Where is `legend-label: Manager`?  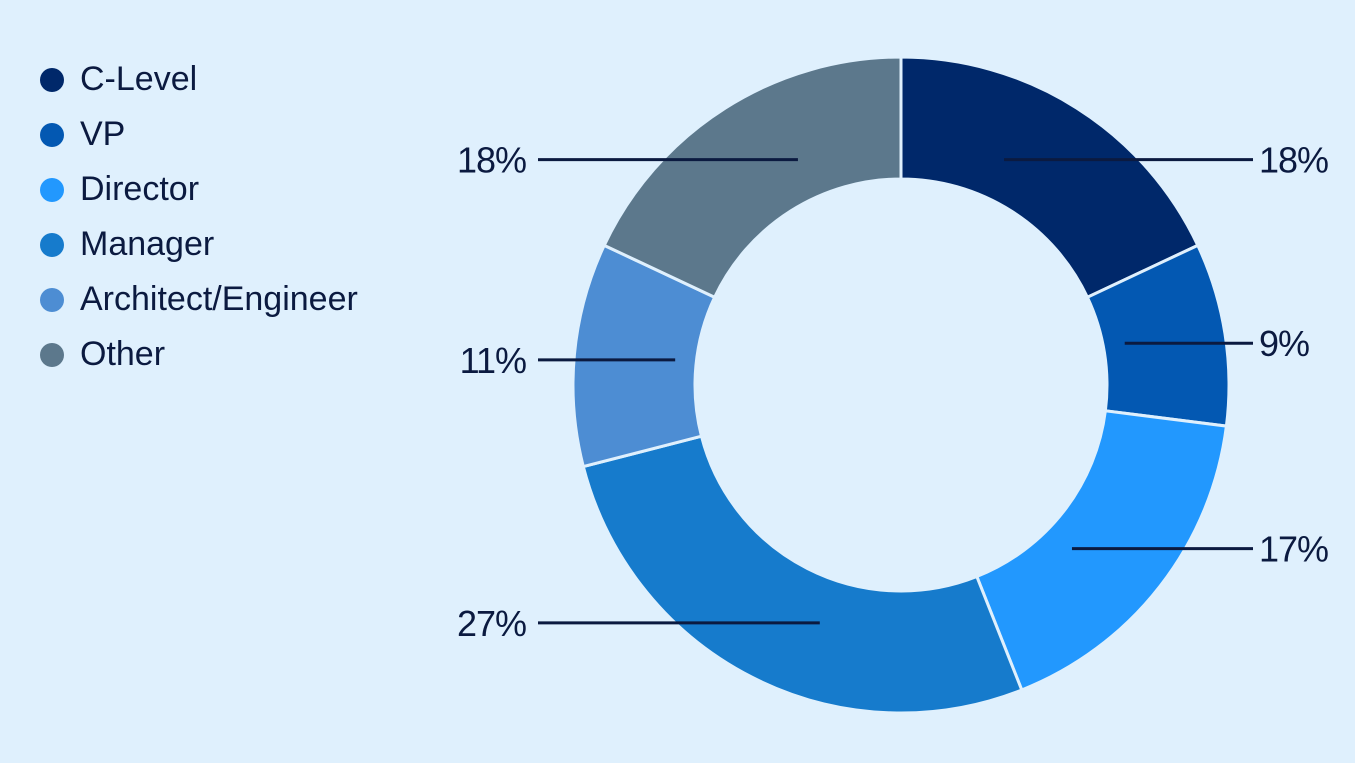 legend-label: Manager is located at coordinates (147, 244).